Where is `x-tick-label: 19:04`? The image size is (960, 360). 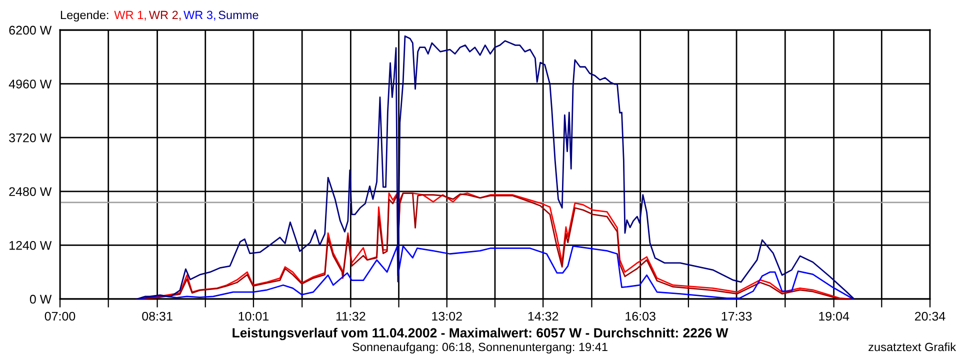
x-tick-label: 19:04 is located at coordinates (834, 316).